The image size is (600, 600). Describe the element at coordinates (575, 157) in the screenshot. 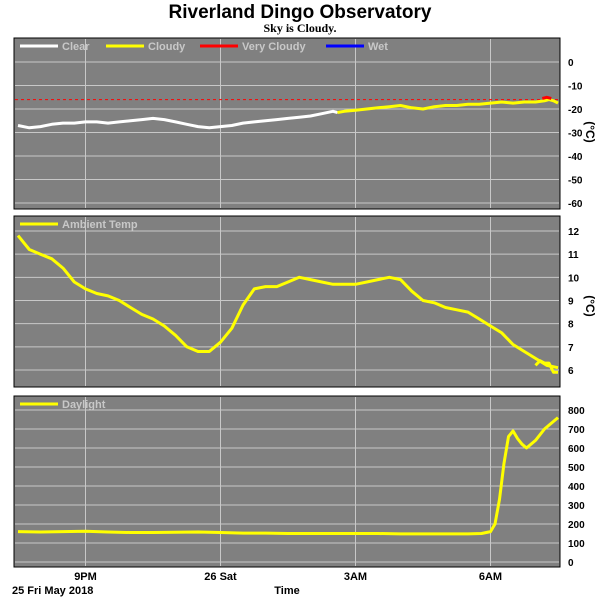

I see `y-tick-label: -40` at that location.